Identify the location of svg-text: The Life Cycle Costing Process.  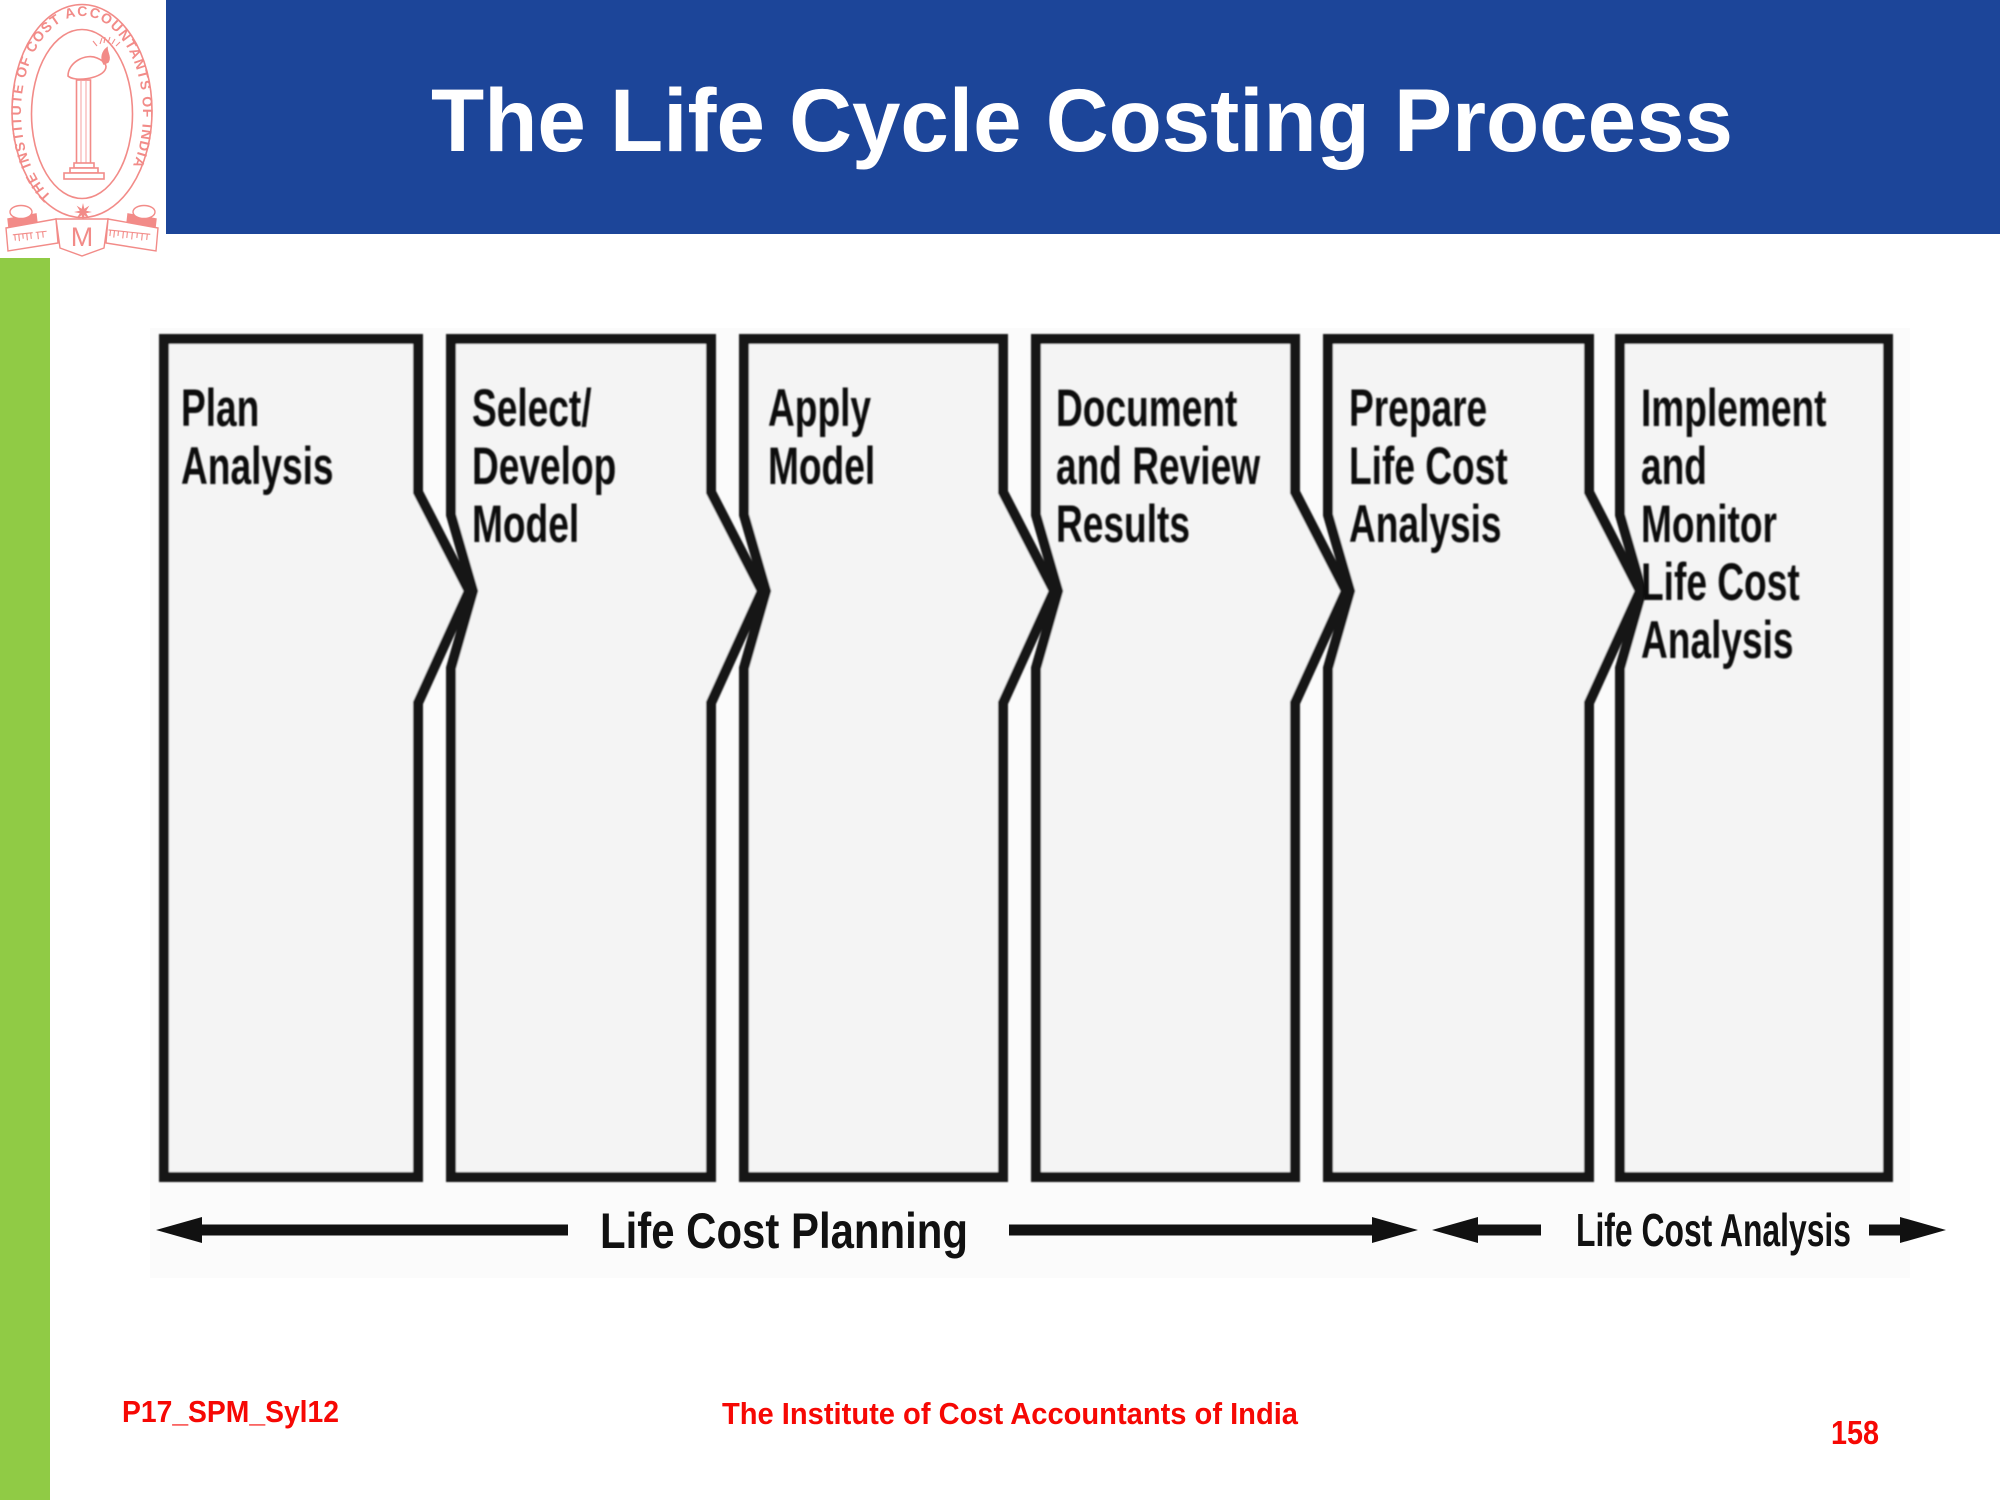
(1082, 120).